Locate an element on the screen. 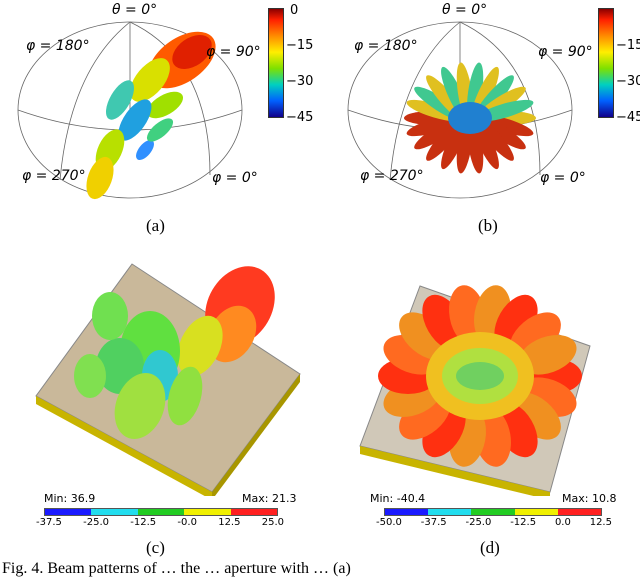 The image size is (640, 579). legend-tick-d-1: -37.5 is located at coordinates (433, 522).